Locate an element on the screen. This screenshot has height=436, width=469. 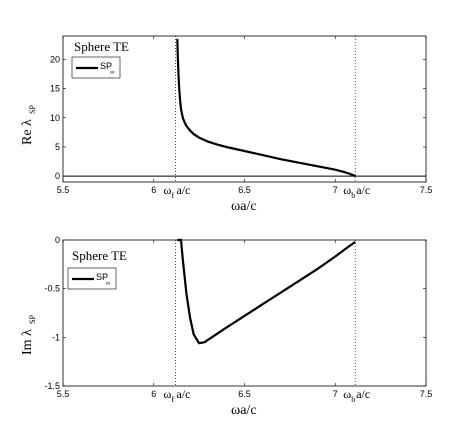
svg-text: Re λ is located at coordinates (27, 132).